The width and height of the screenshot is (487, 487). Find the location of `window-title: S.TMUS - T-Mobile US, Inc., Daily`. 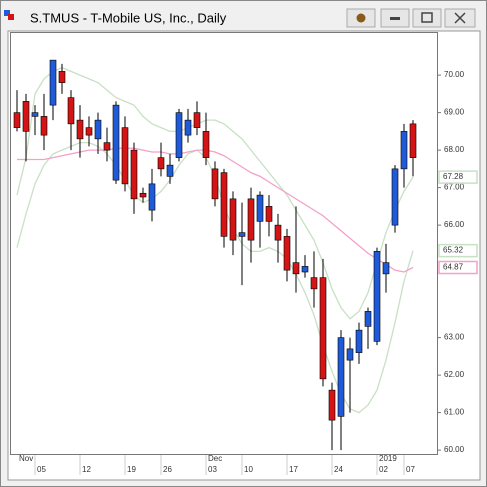

window-title: S.TMUS - T-Mobile US, Inc., Daily is located at coordinates (128, 17).